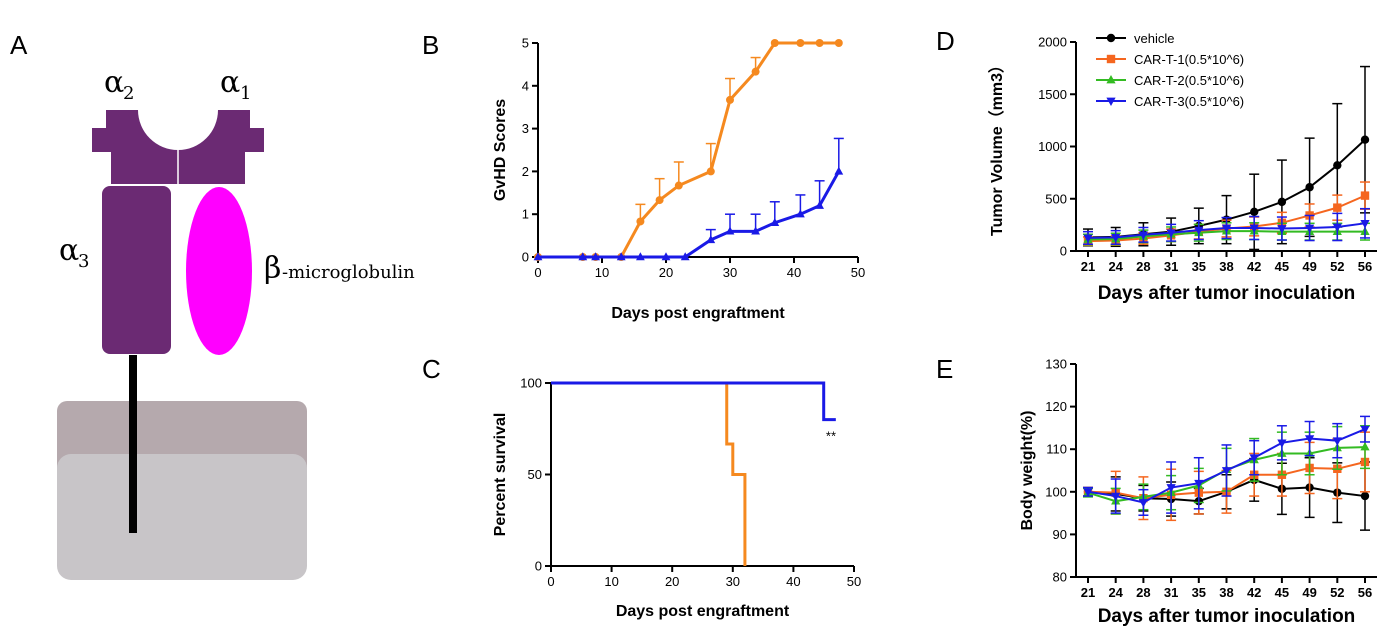 The height and width of the screenshot is (635, 1396). Describe the element at coordinates (1052, 94) in the screenshot. I see `y-tick-label: 1500` at that location.